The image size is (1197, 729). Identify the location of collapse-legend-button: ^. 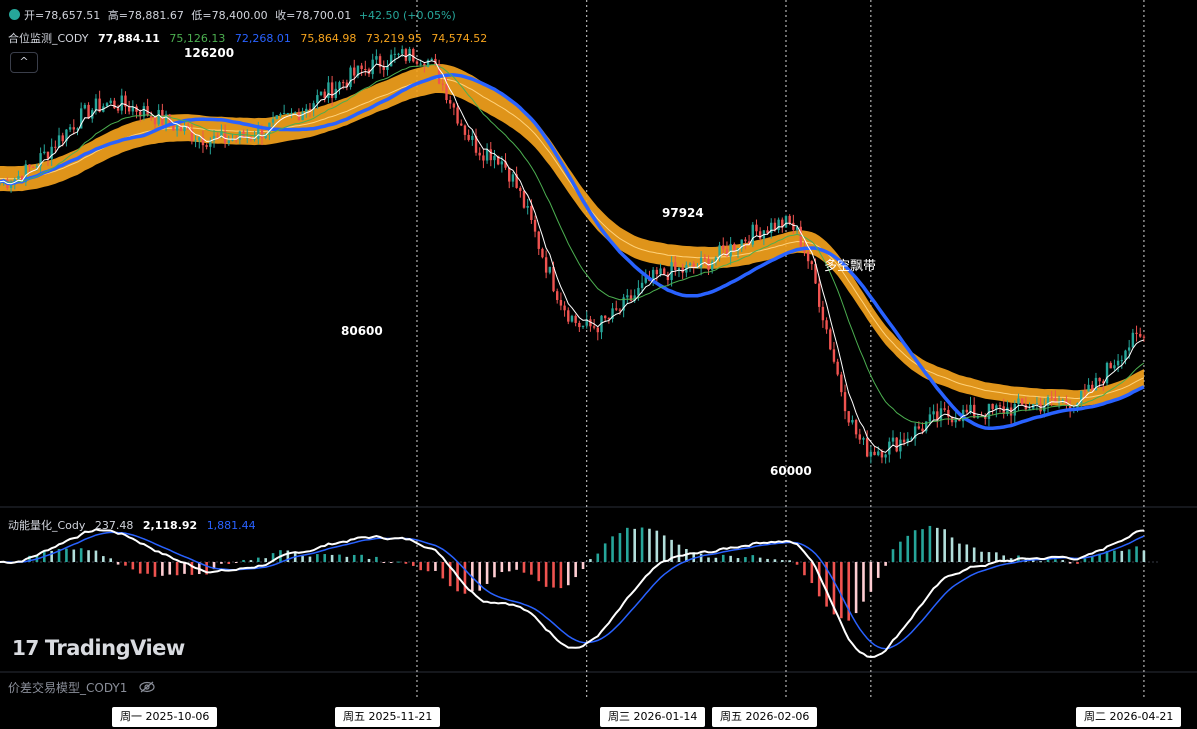
(24, 62).